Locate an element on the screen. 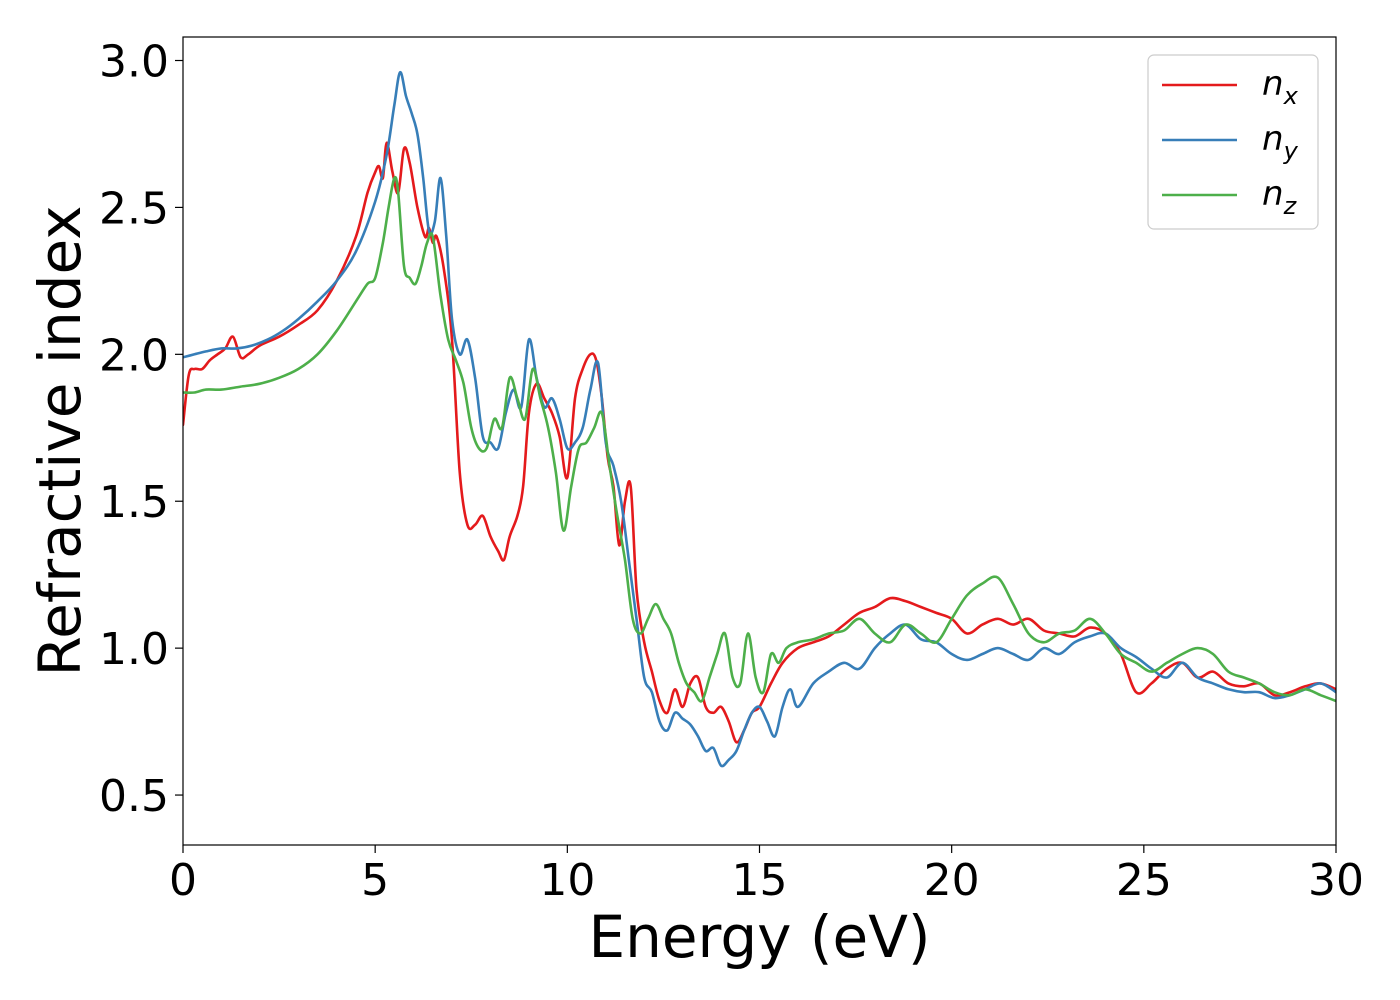  y-axis-label: Refractive index is located at coordinates (60, 440).